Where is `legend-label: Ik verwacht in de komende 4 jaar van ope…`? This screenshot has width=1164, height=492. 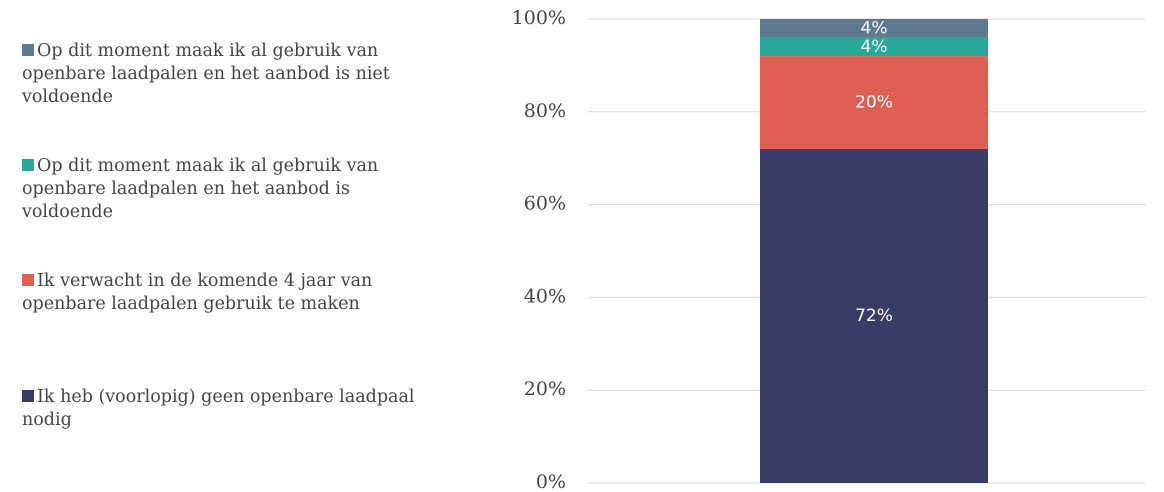
legend-label: Ik verwacht in de komende 4 jaar van ope… is located at coordinates (197, 292).